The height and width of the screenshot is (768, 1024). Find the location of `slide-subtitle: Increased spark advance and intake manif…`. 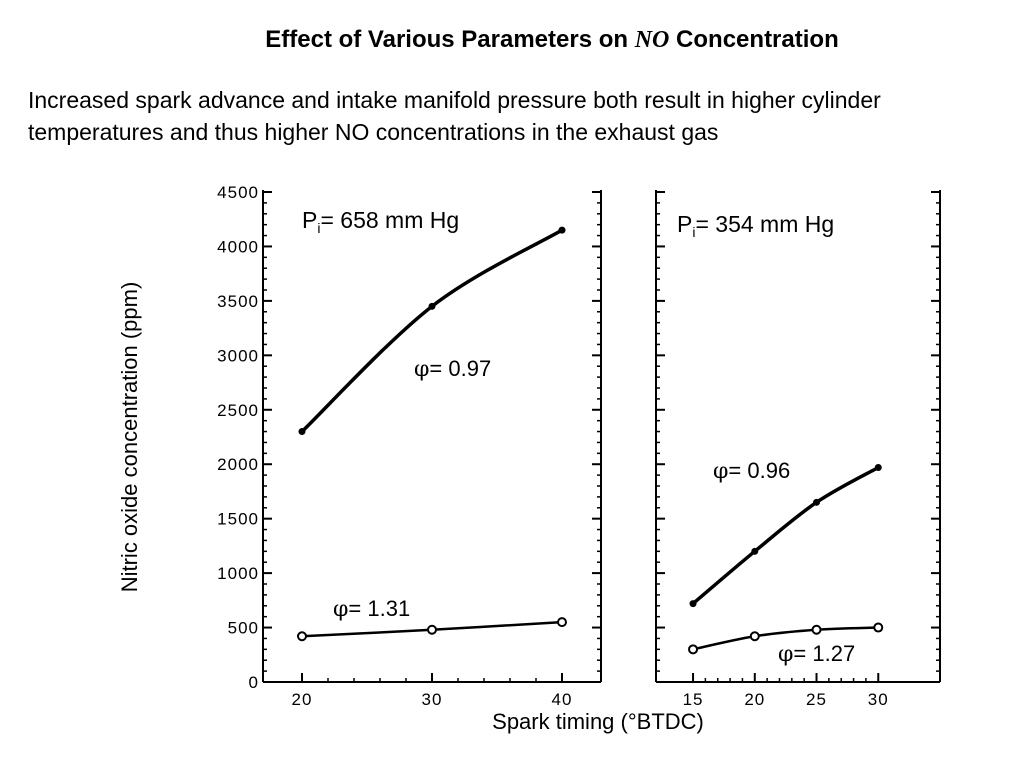

slide-subtitle: Increased spark advance and intake manif… is located at coordinates (454, 116).